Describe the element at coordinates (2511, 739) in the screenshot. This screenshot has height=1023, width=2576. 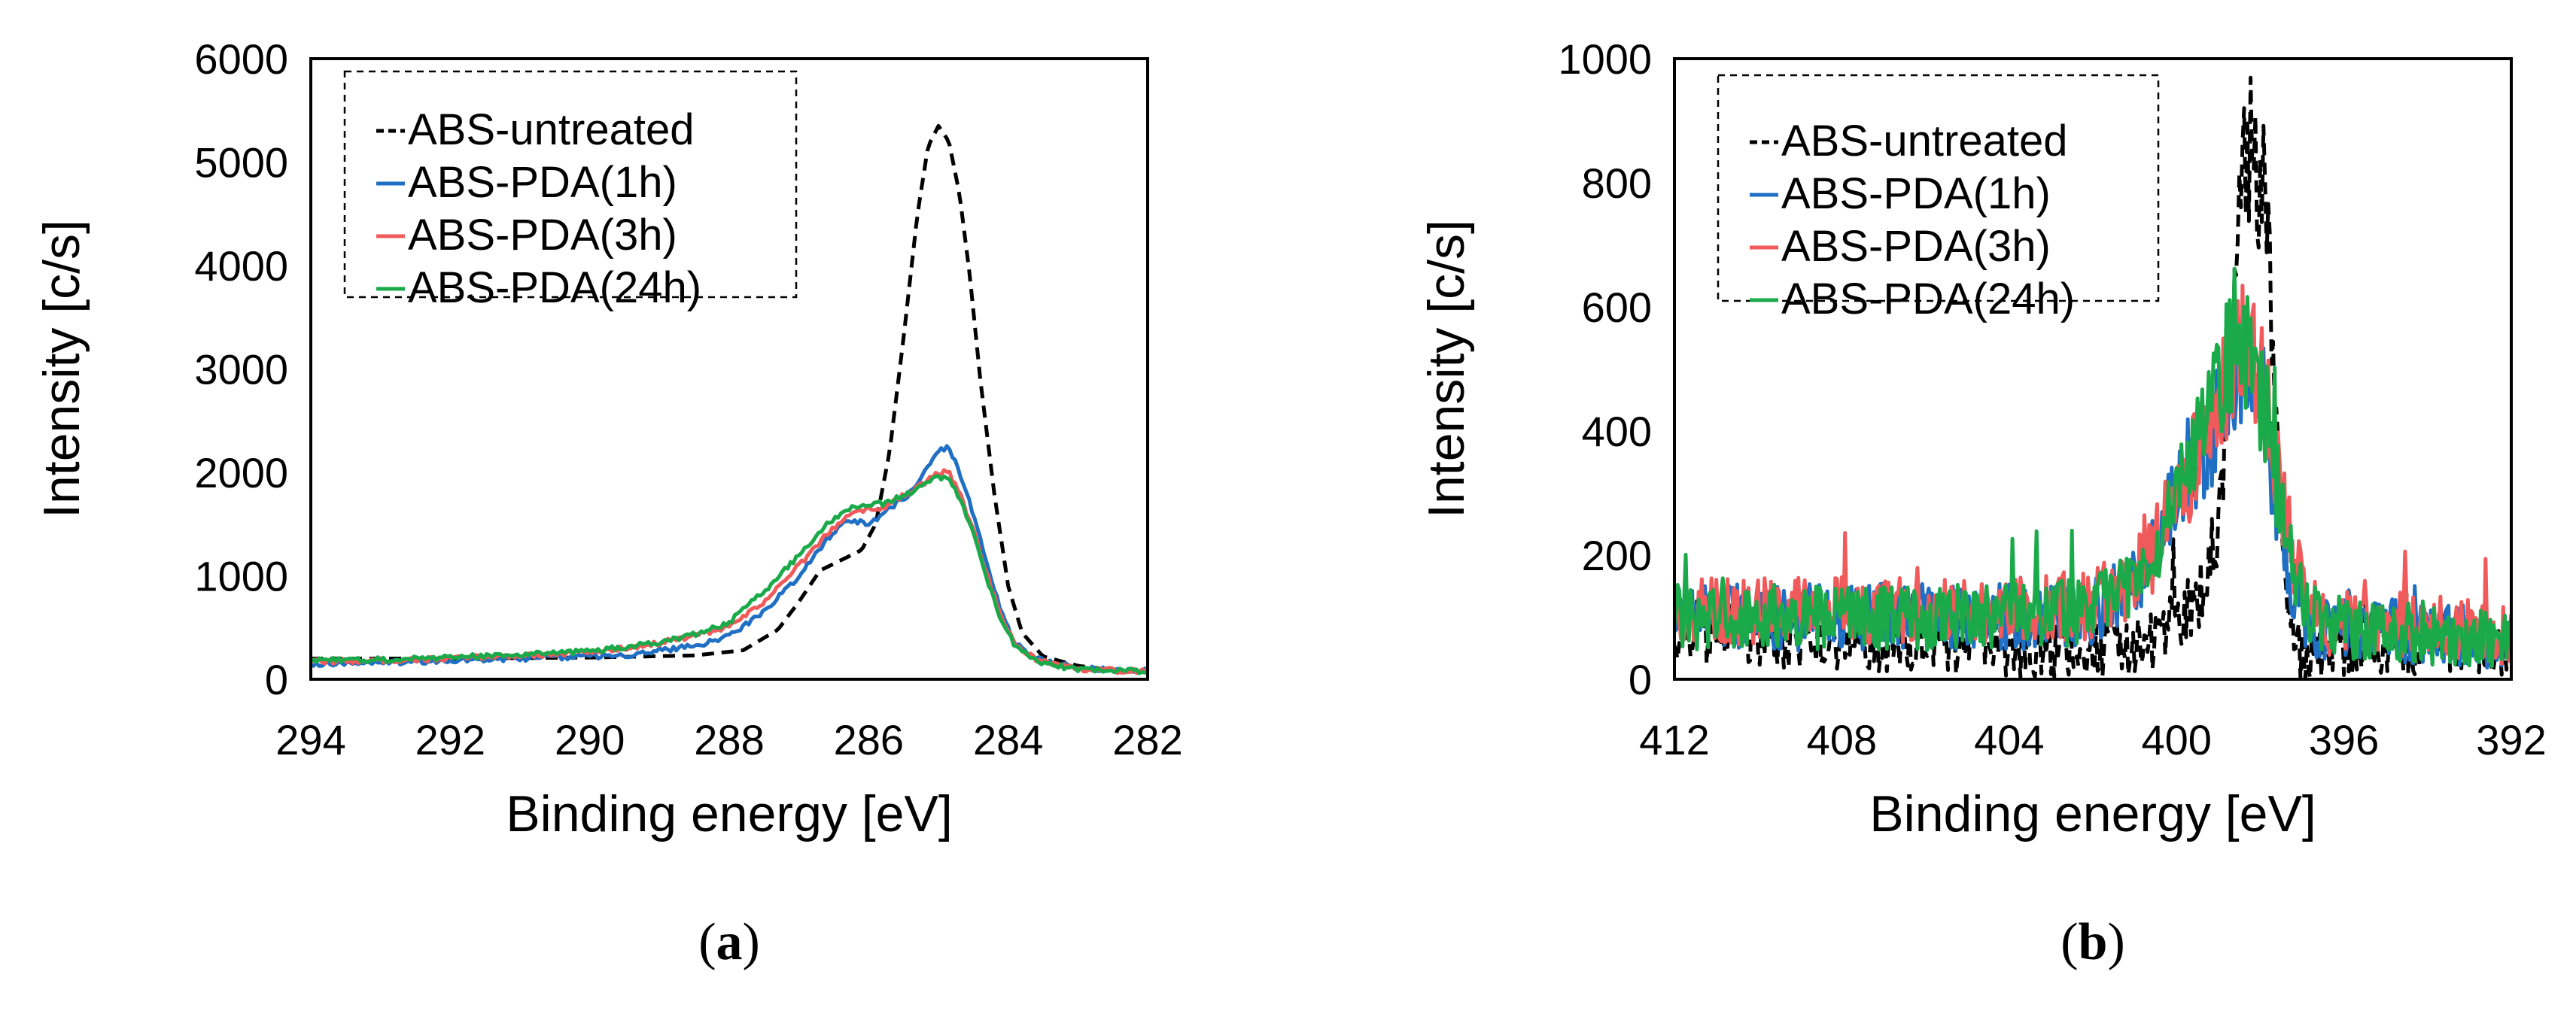
I see `x-tick-label: 392` at that location.